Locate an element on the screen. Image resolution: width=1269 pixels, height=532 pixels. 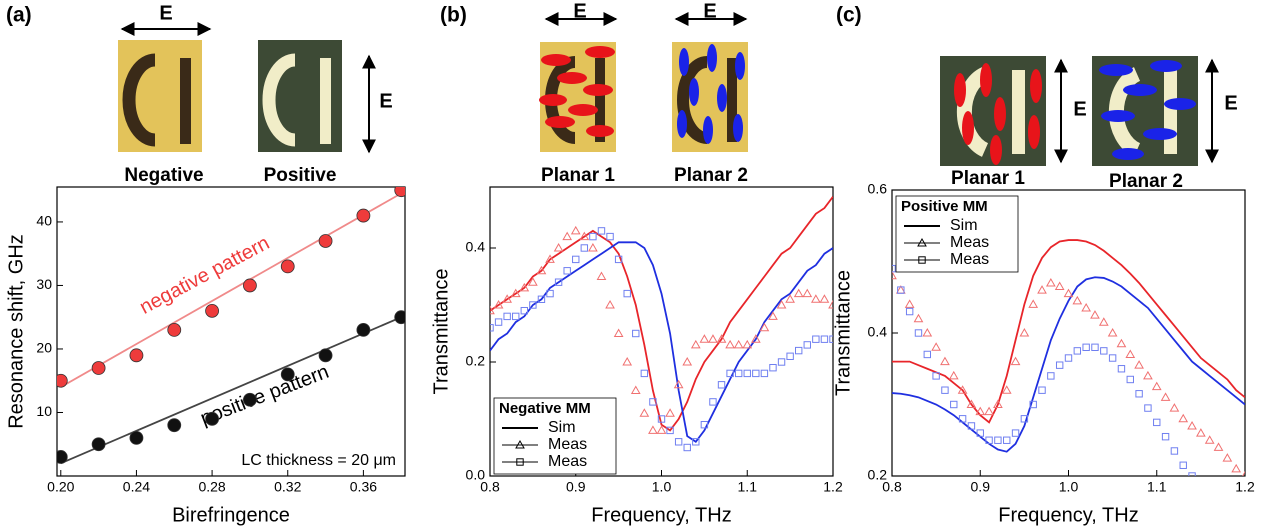
x-axis-label: Birefringence is located at coordinates (231, 515).